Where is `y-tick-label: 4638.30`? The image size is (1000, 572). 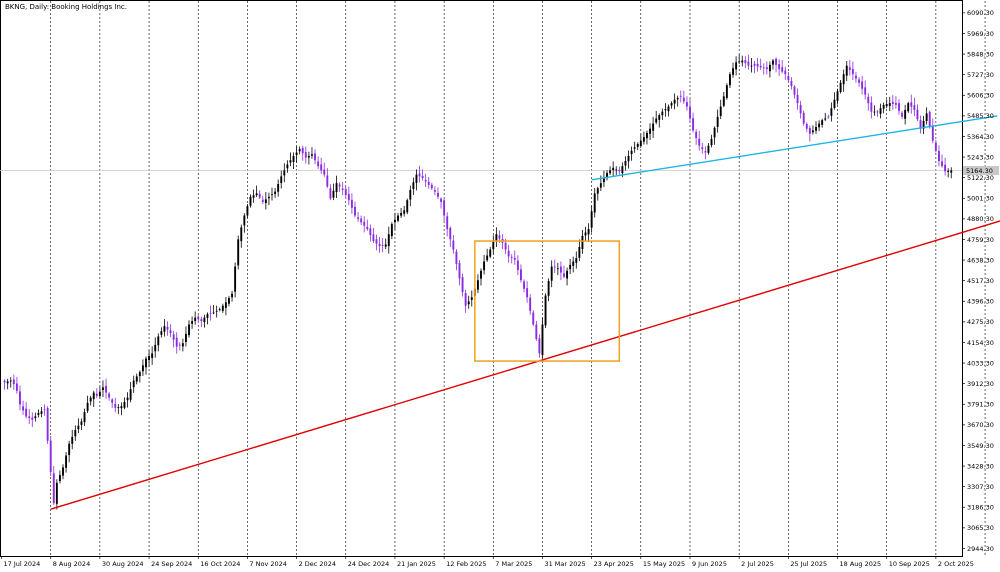 y-tick-label: 4638.30 is located at coordinates (980, 260).